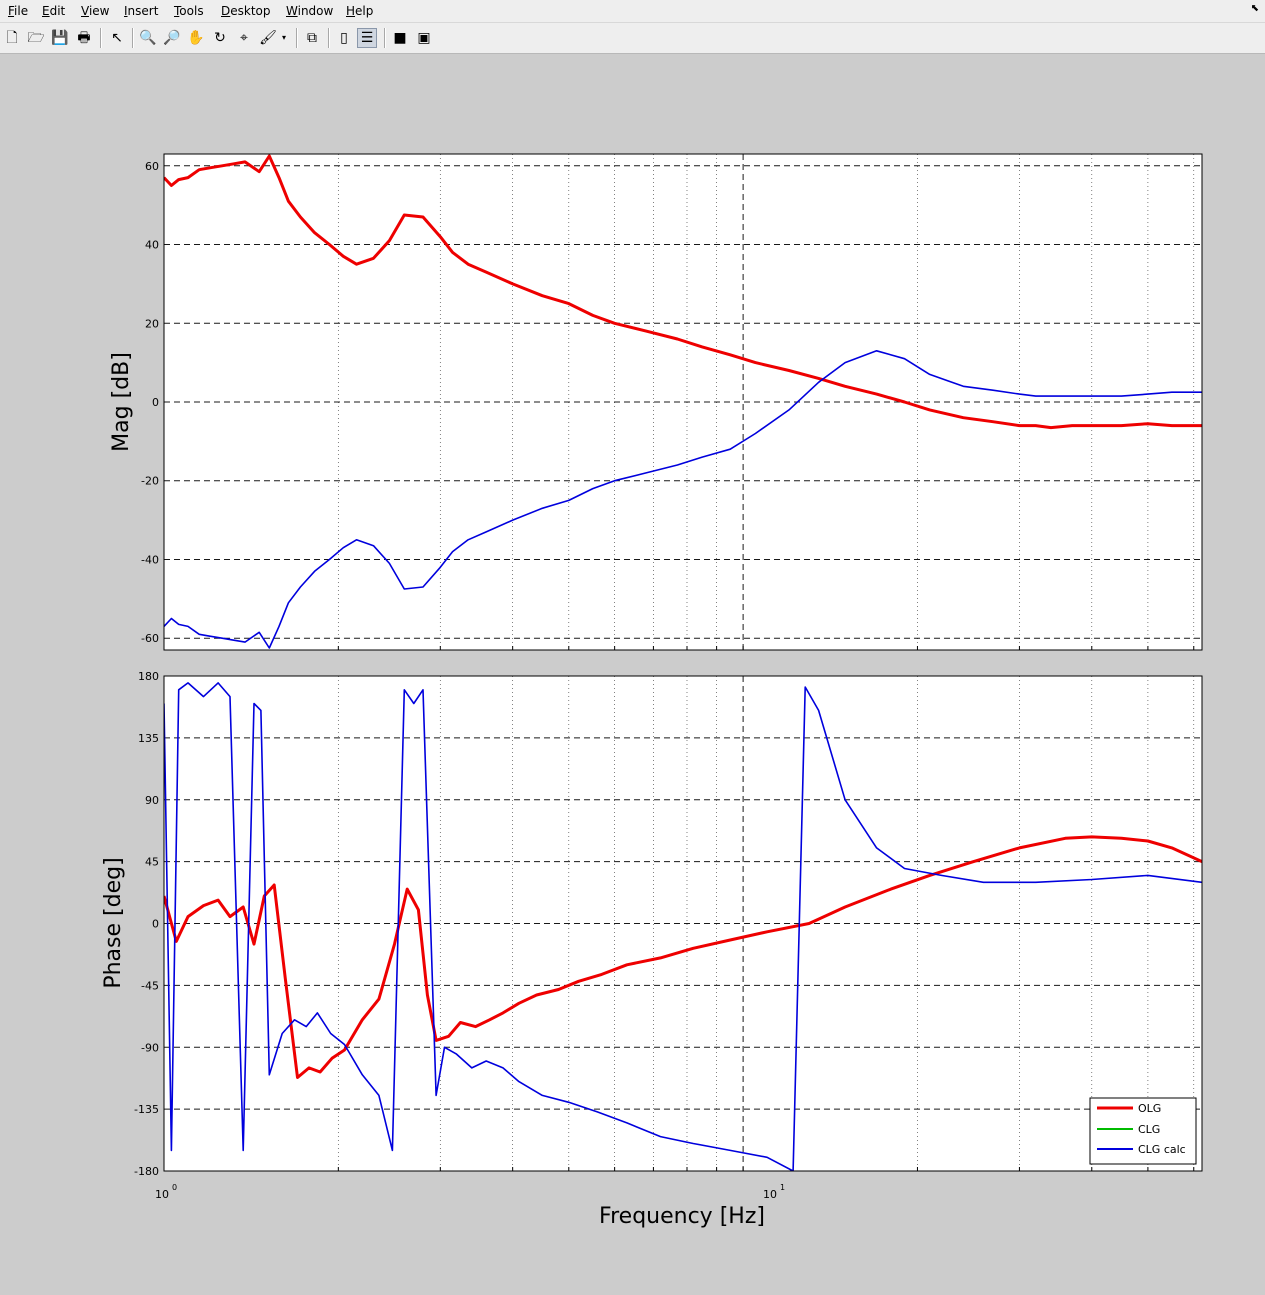 Image resolution: width=1265 pixels, height=1295 pixels. Describe the element at coordinates (189, 11) in the screenshot. I see `menu-tools: Tools` at that location.